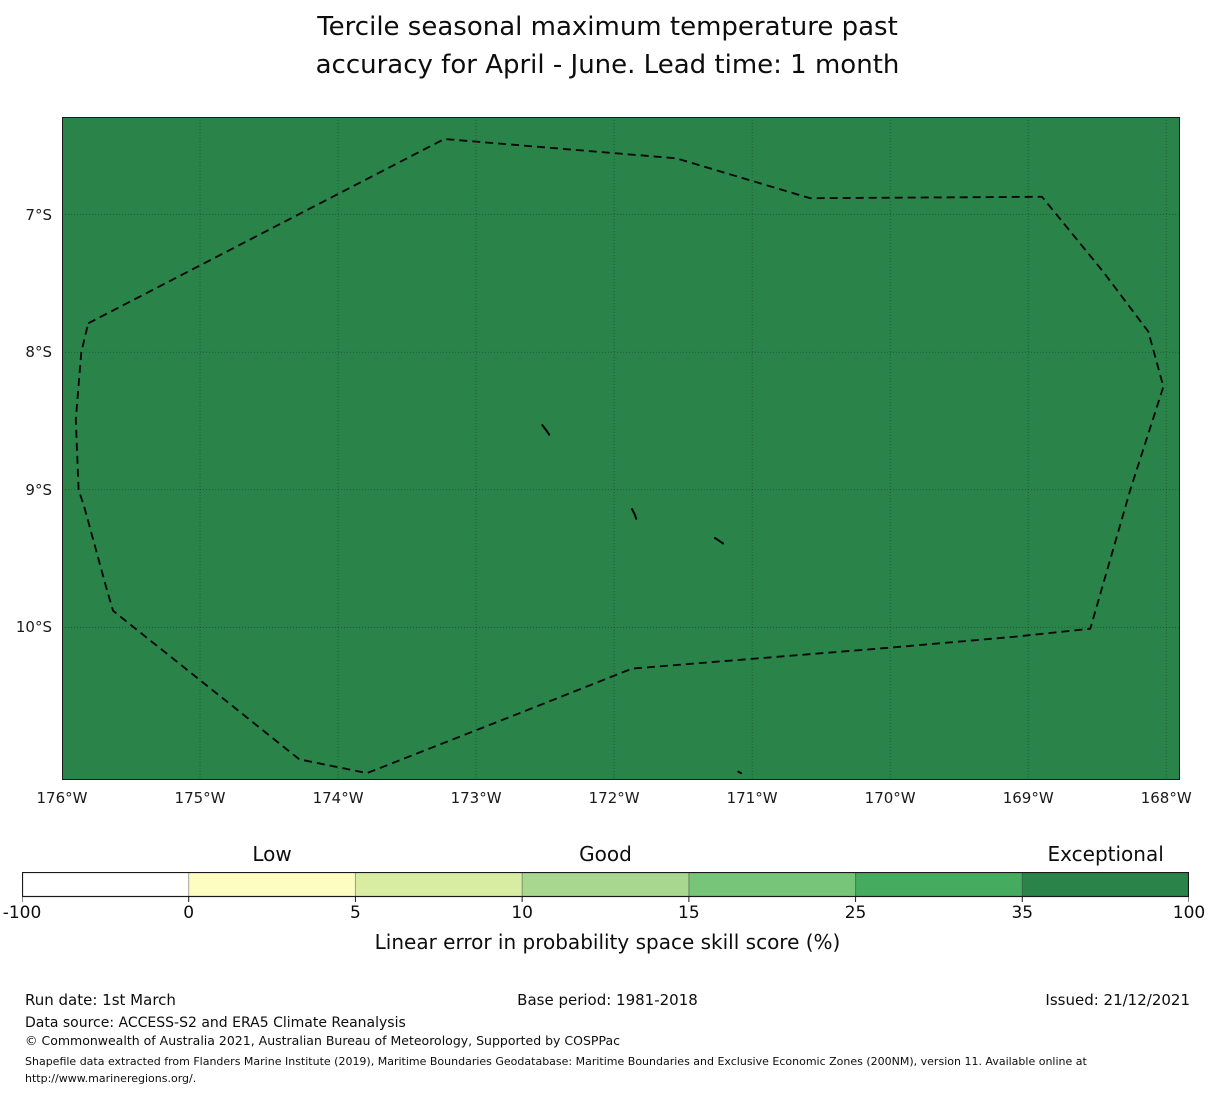 Image resolution: width=1215 pixels, height=1095 pixels. What do you see at coordinates (338, 798) in the screenshot?
I see `x-tick-label: 174°W` at bounding box center [338, 798].